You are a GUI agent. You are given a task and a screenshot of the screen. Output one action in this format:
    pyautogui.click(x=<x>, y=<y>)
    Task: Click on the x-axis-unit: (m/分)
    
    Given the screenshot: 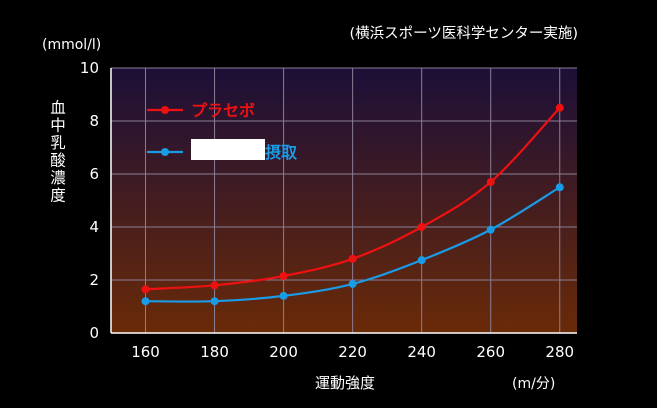 What is the action you would take?
    pyautogui.click(x=533, y=384)
    